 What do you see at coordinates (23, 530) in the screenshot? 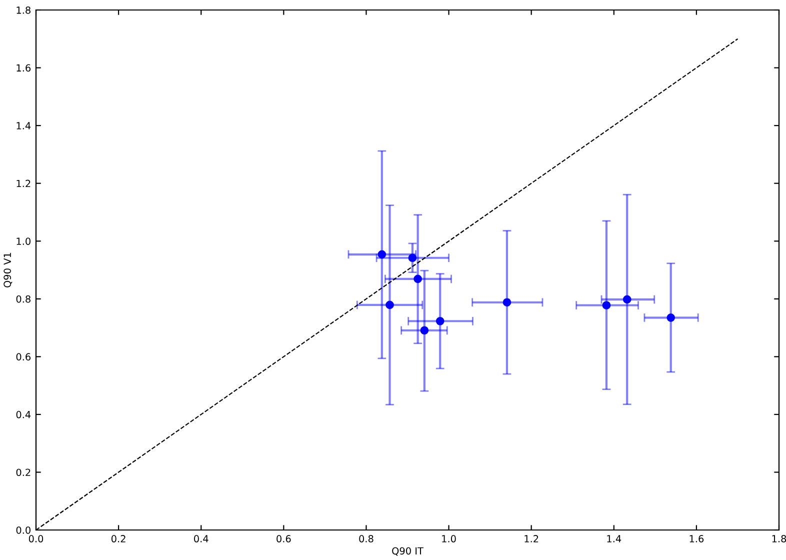
I see `y-tick-label: 0.0` at bounding box center [23, 530].